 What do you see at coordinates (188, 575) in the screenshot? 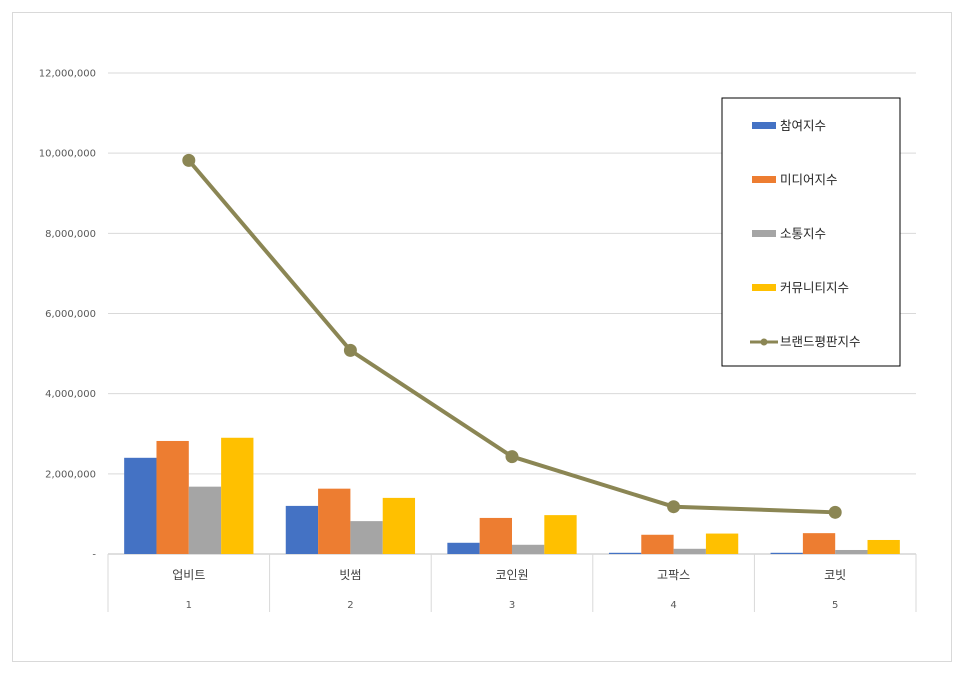
I see `x-tick-label: 업비트` at bounding box center [188, 575].